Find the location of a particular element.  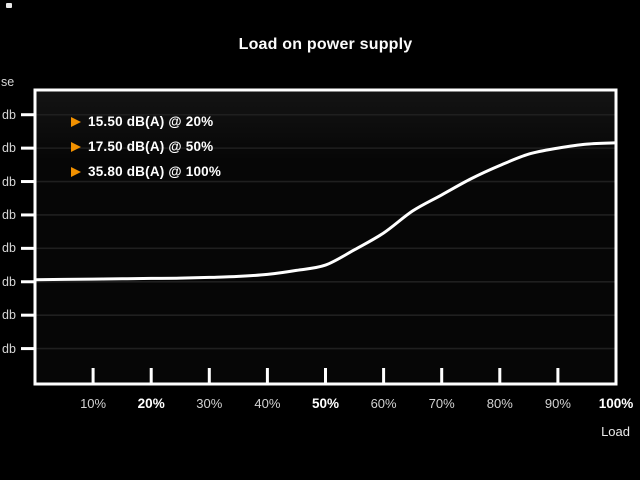

legend-item: 35.80 dB(A) @ 100% is located at coordinates (146, 171).